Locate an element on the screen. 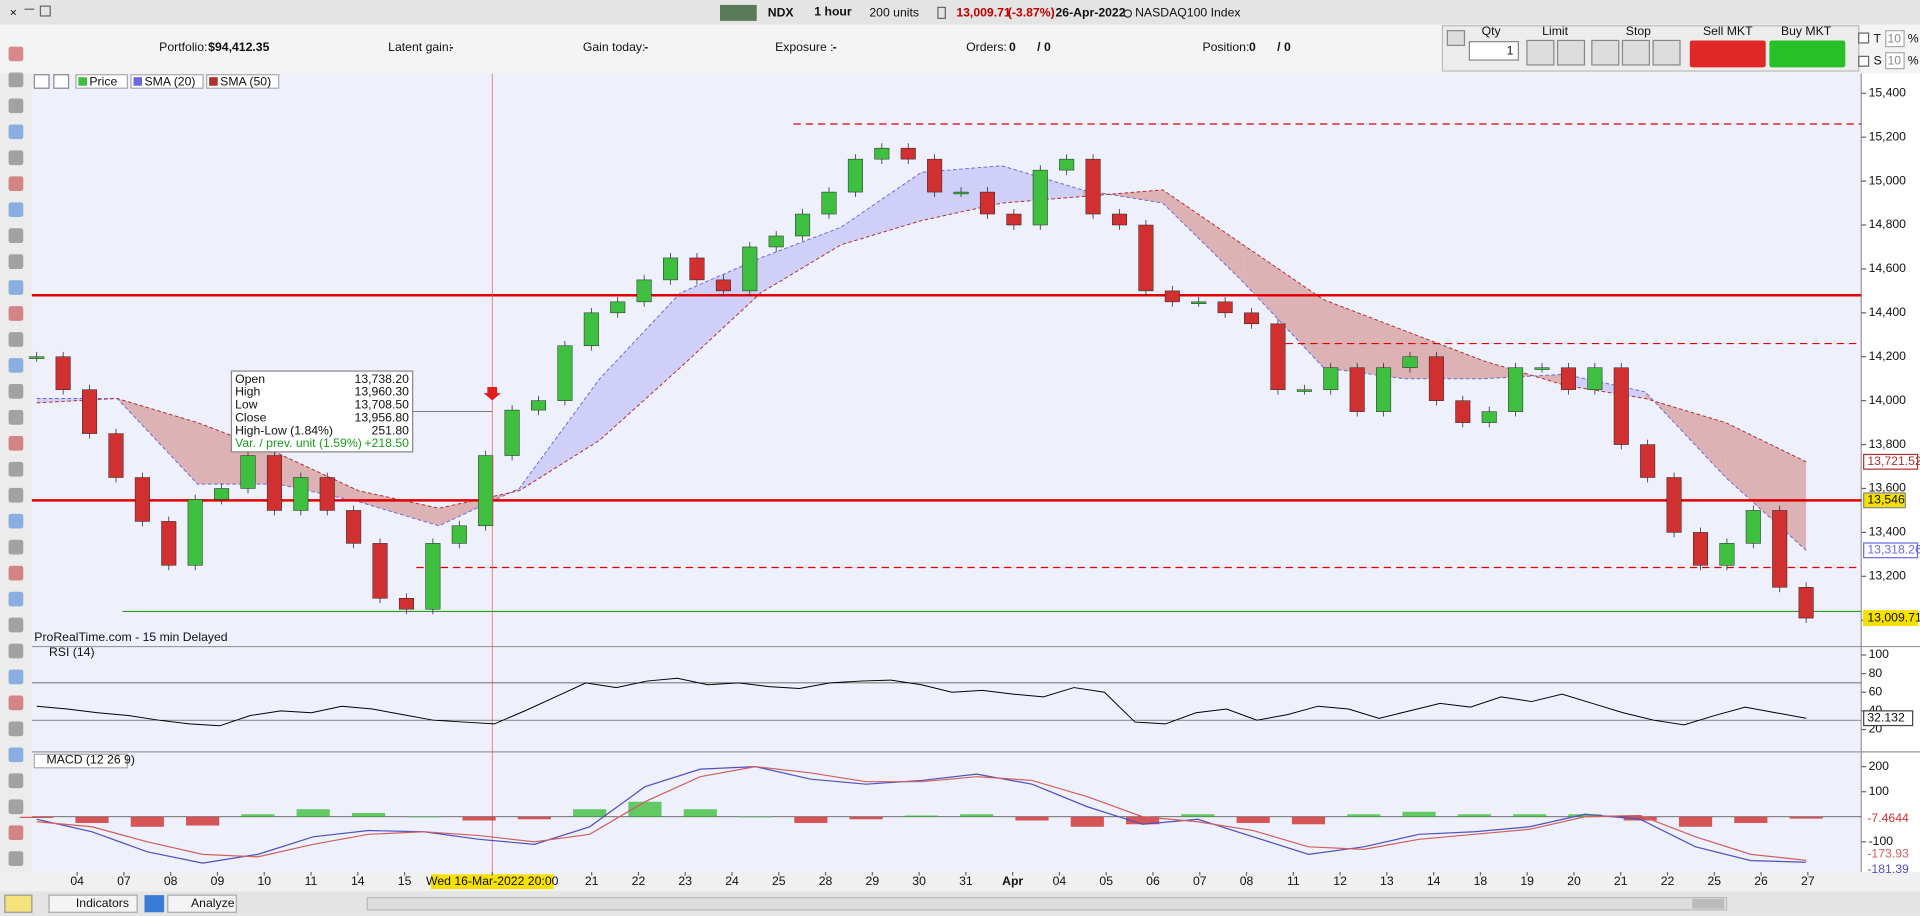  s-pct: 10 is located at coordinates (1894, 60).